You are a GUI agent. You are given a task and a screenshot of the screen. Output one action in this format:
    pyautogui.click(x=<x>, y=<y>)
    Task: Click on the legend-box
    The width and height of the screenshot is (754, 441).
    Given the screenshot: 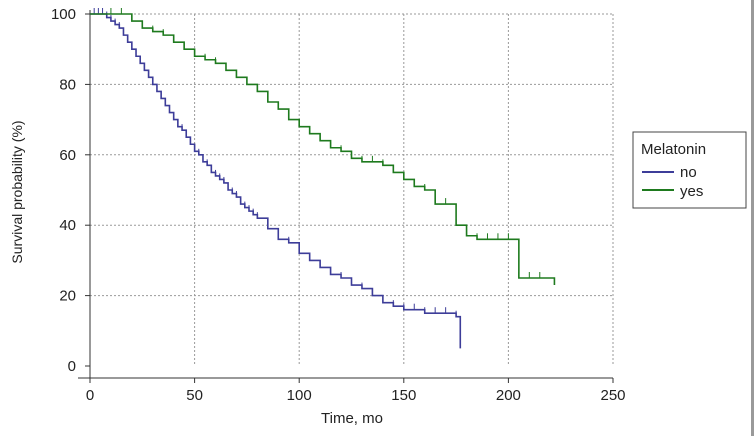 What is the action you would take?
    pyautogui.click(x=689, y=170)
    